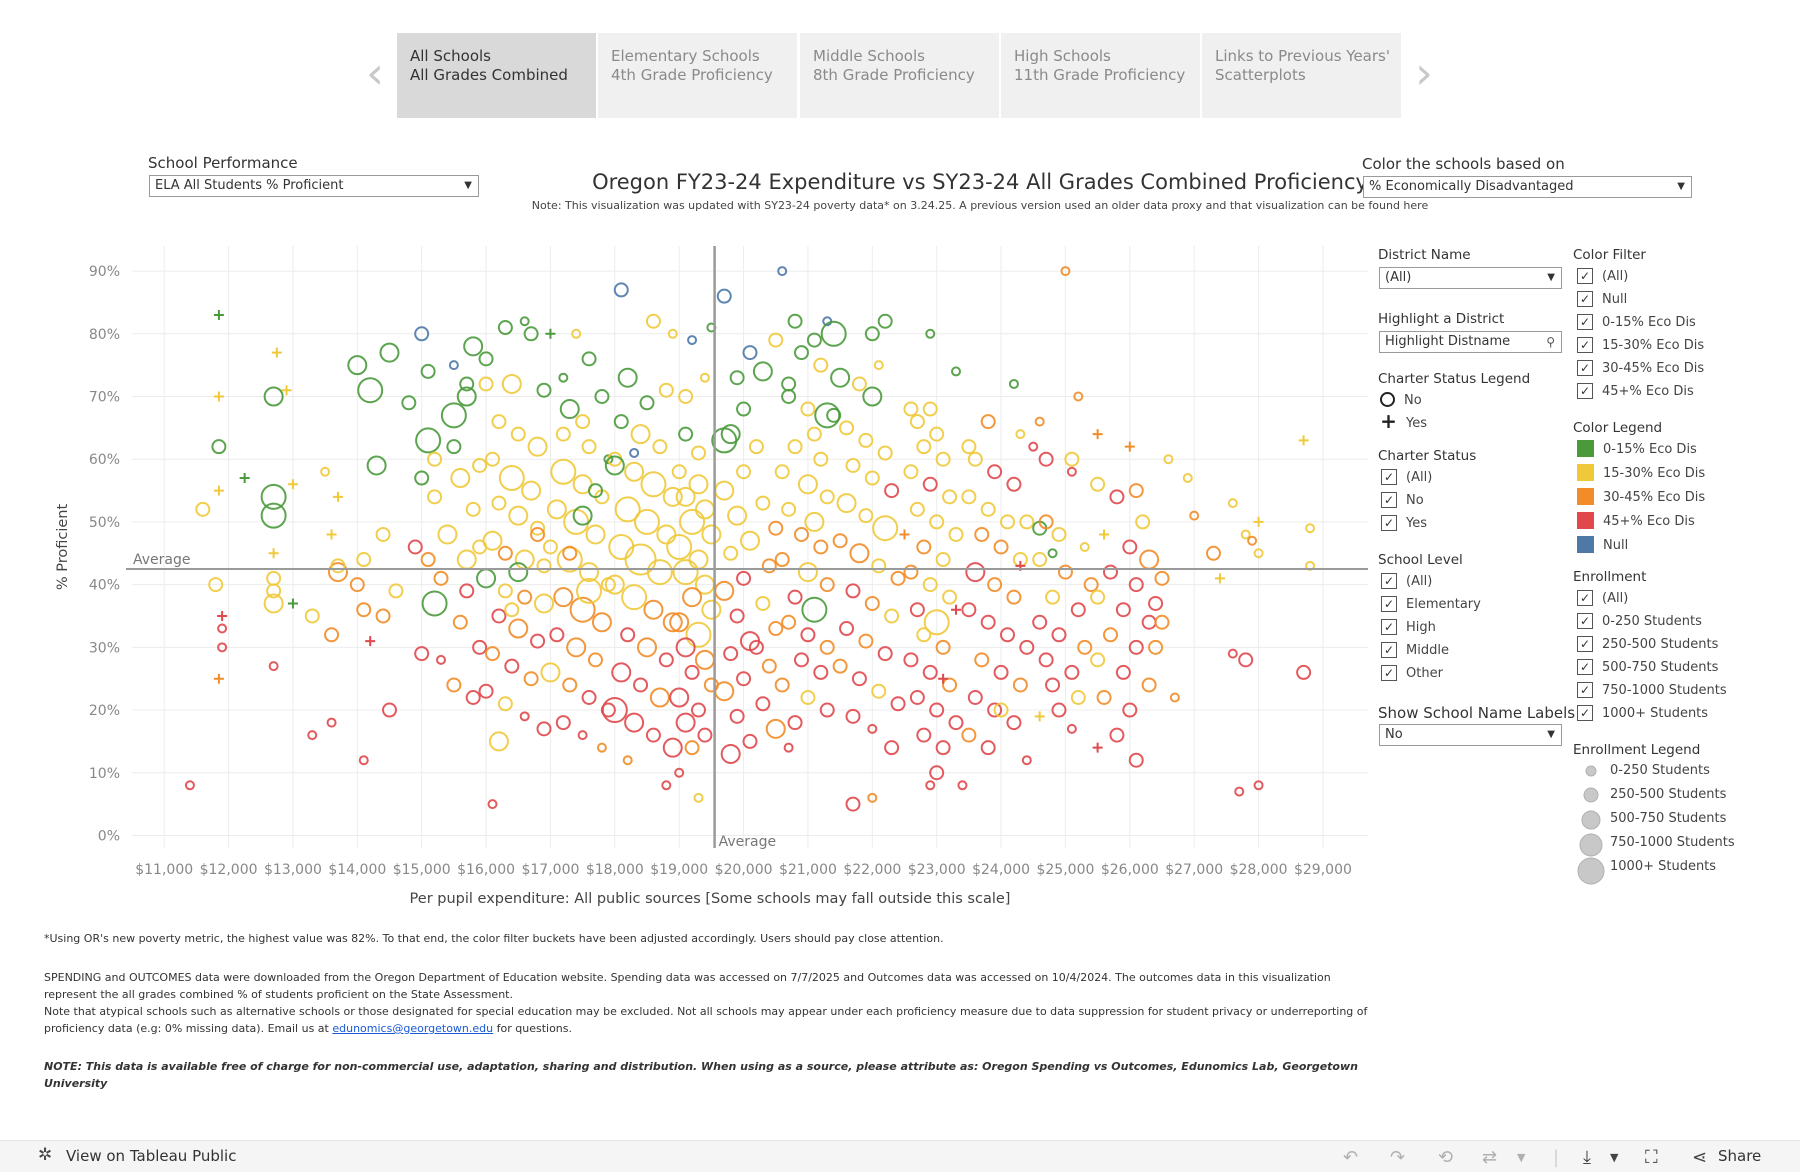  What do you see at coordinates (1640, 346) in the screenshot?
I see `color-filter-15-30-checkbox: ✓ 15-30% Eco Dis` at bounding box center [1640, 346].